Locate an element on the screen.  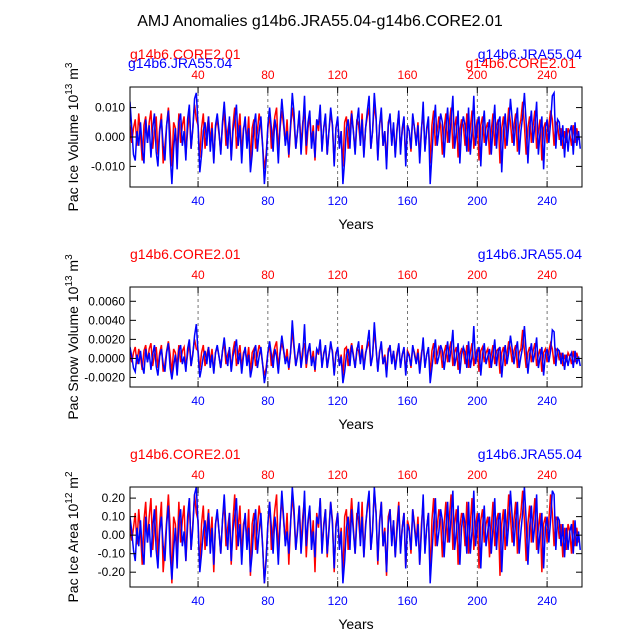
ytick-label: 0.00 is located at coordinates (114, 535).